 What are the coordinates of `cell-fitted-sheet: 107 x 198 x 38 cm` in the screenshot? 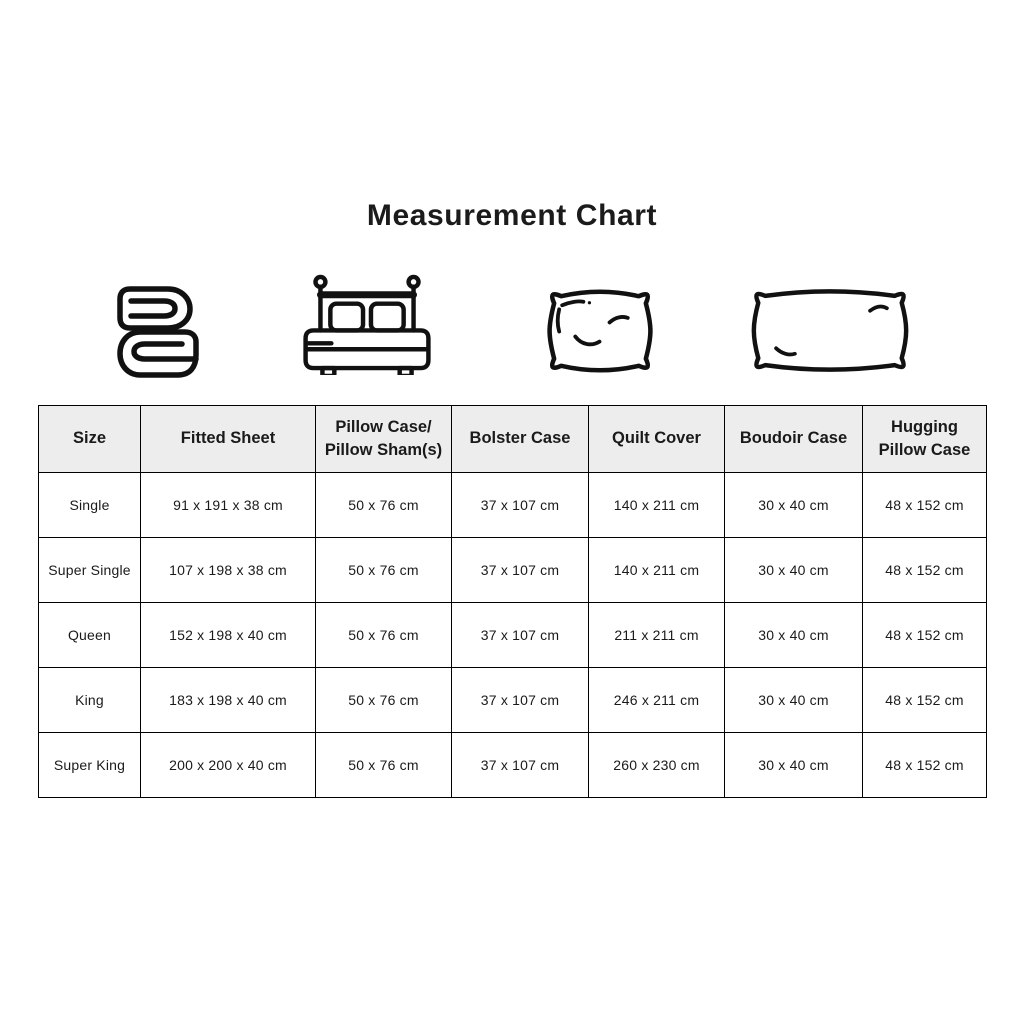 It's located at (228, 570).